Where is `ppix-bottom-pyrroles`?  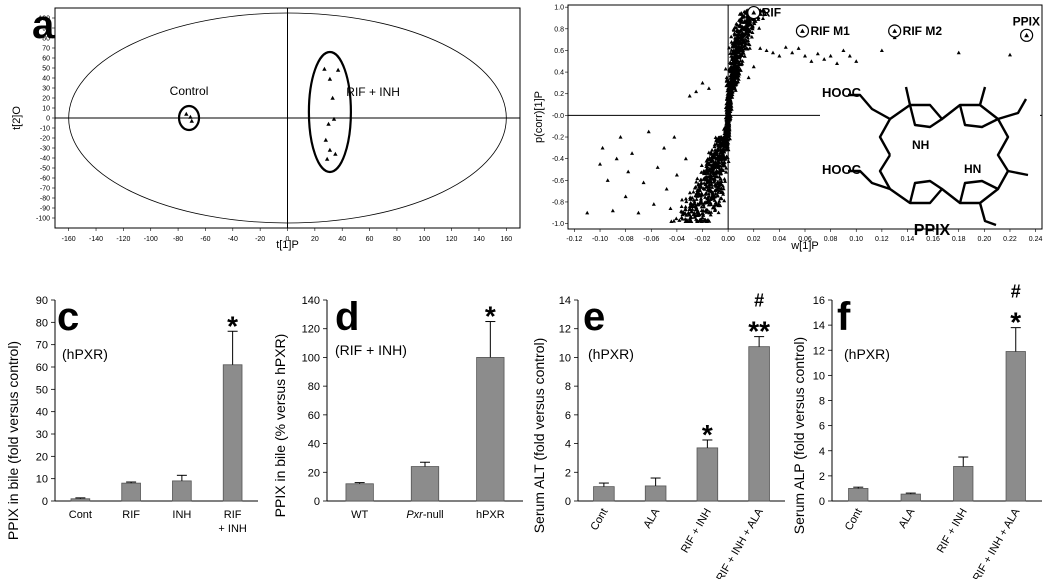
ppix-bottom-pyrroles is located at coordinates (953, 191).